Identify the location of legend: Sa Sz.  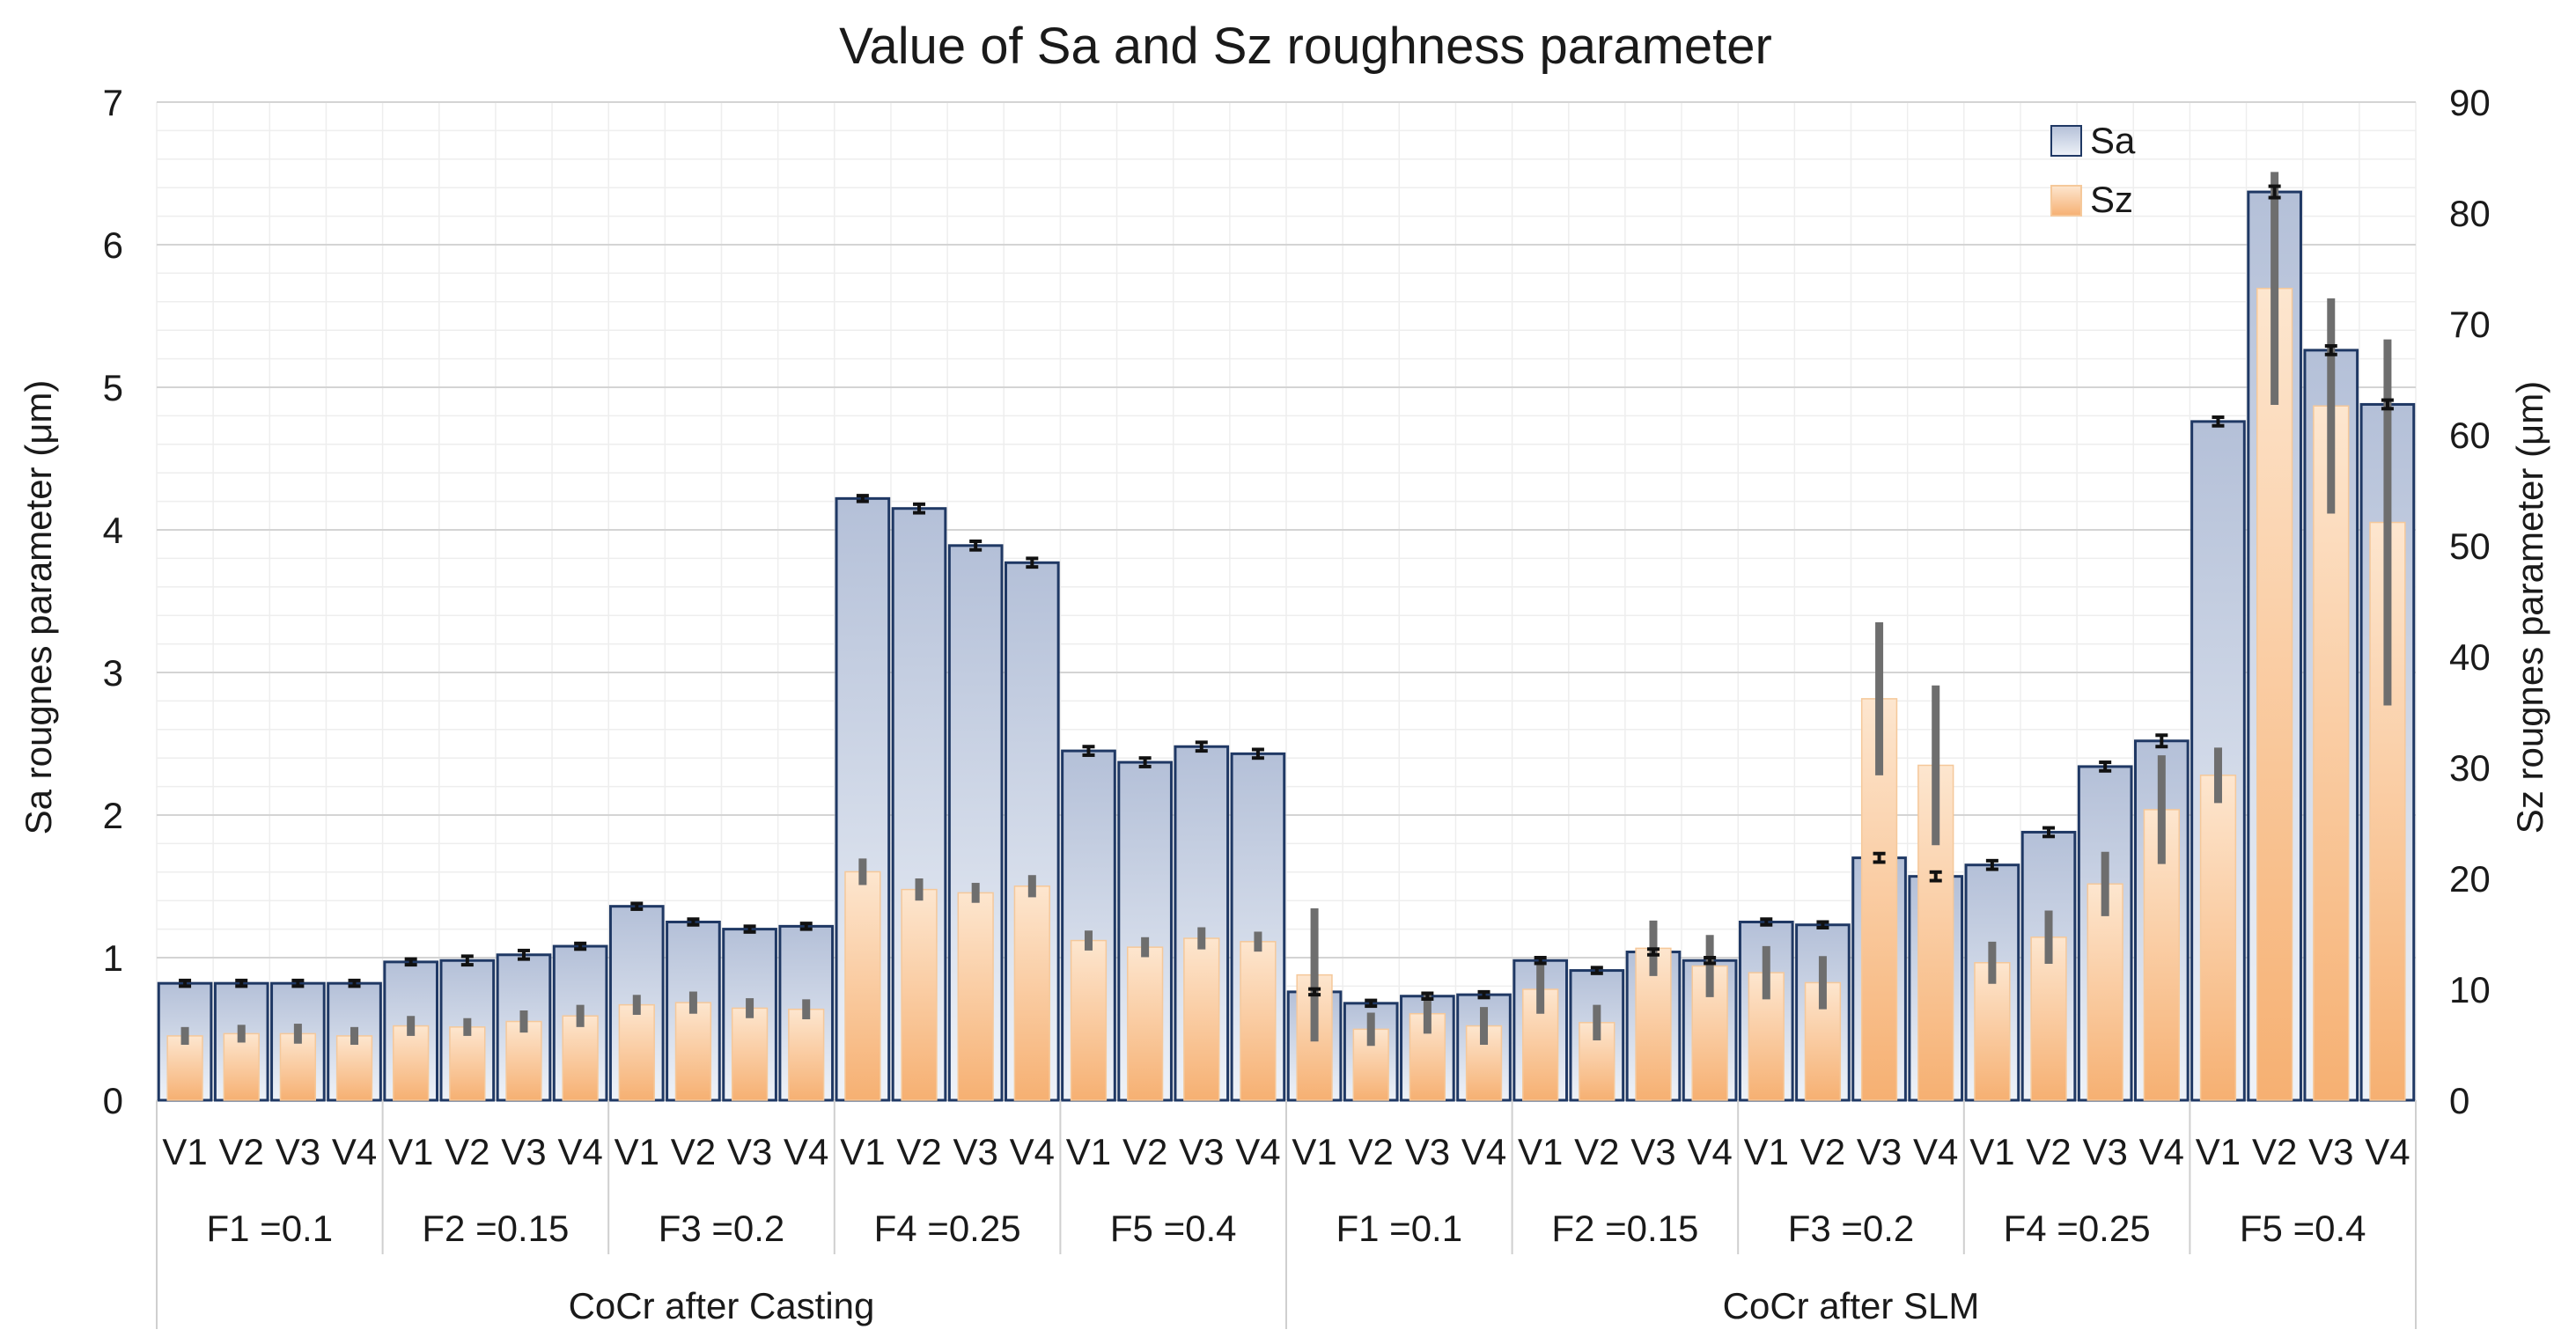
(2093, 170).